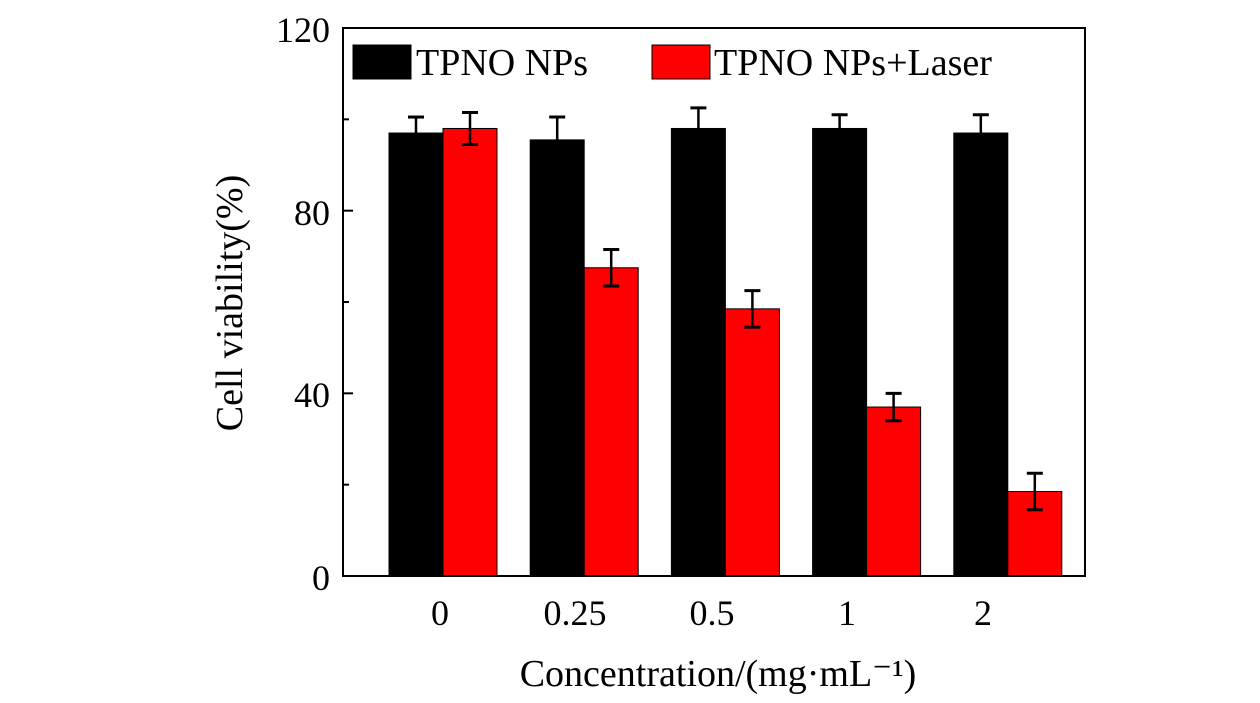  What do you see at coordinates (382, 62) in the screenshot?
I see `legend-swatch-tpno-nps` at bounding box center [382, 62].